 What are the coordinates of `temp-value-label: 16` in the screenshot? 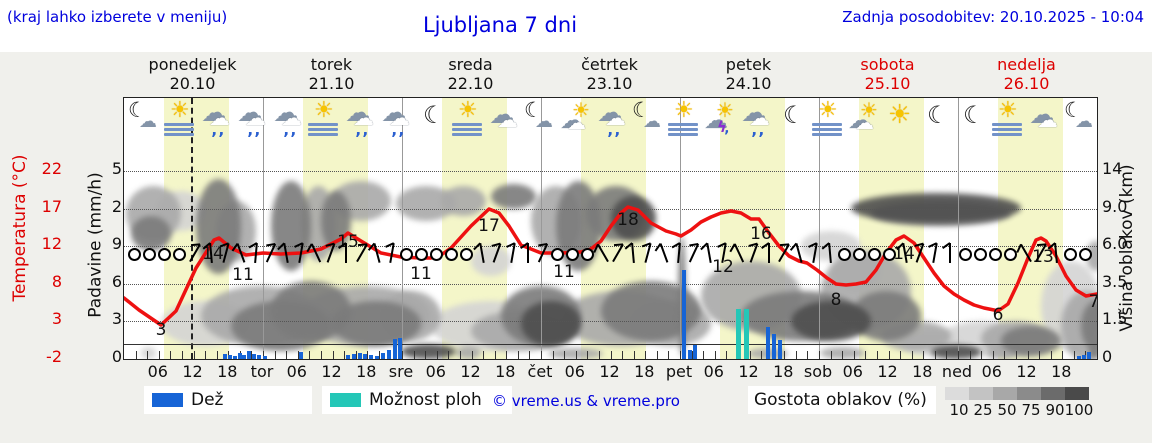 It's located at (761, 234).